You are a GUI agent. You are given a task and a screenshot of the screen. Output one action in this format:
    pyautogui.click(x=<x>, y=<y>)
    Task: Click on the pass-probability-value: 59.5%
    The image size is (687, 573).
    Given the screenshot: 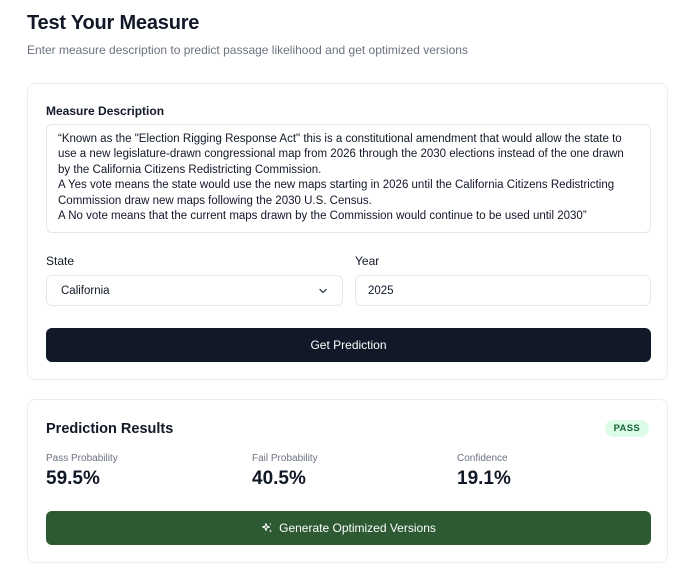 What is the action you would take?
    pyautogui.click(x=73, y=478)
    